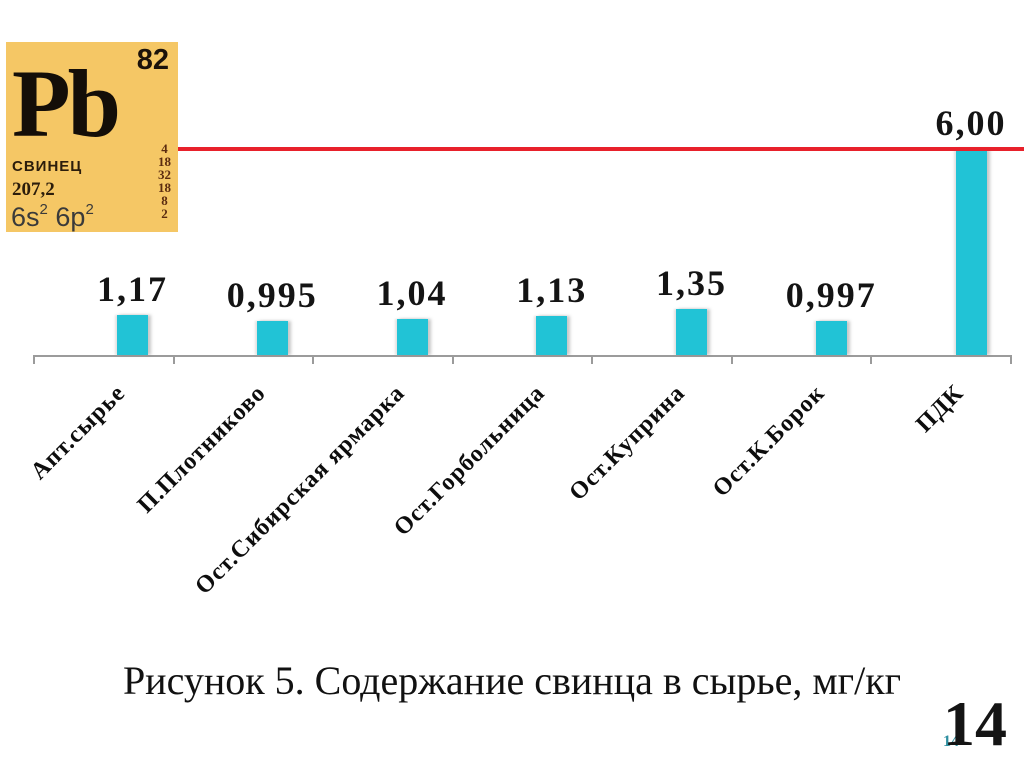 This screenshot has height=767, width=1024. What do you see at coordinates (951, 741) in the screenshot?
I see `slide-number-small: 14` at bounding box center [951, 741].